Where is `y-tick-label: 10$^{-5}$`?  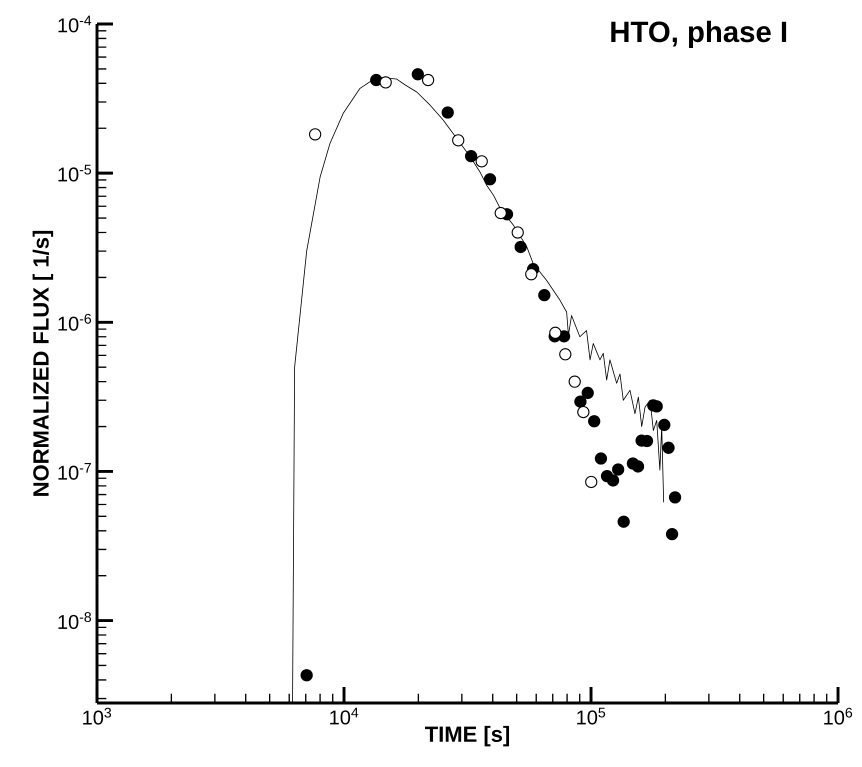 y-tick-label: 10$^{-5}$ is located at coordinates (75, 173).